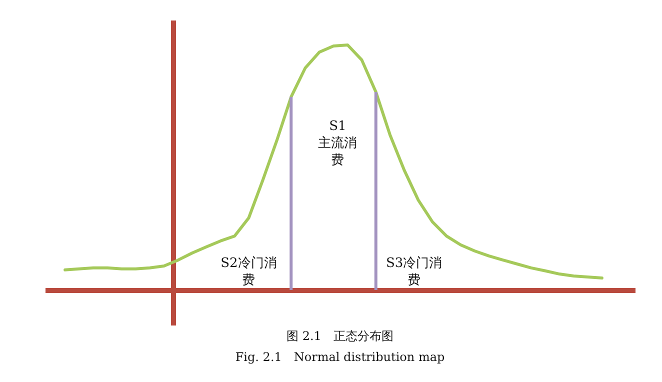 Image resolution: width=662 pixels, height=382 pixels. I want to click on caption: Fig. 2.1 Normal distribution map, so click(340, 357).